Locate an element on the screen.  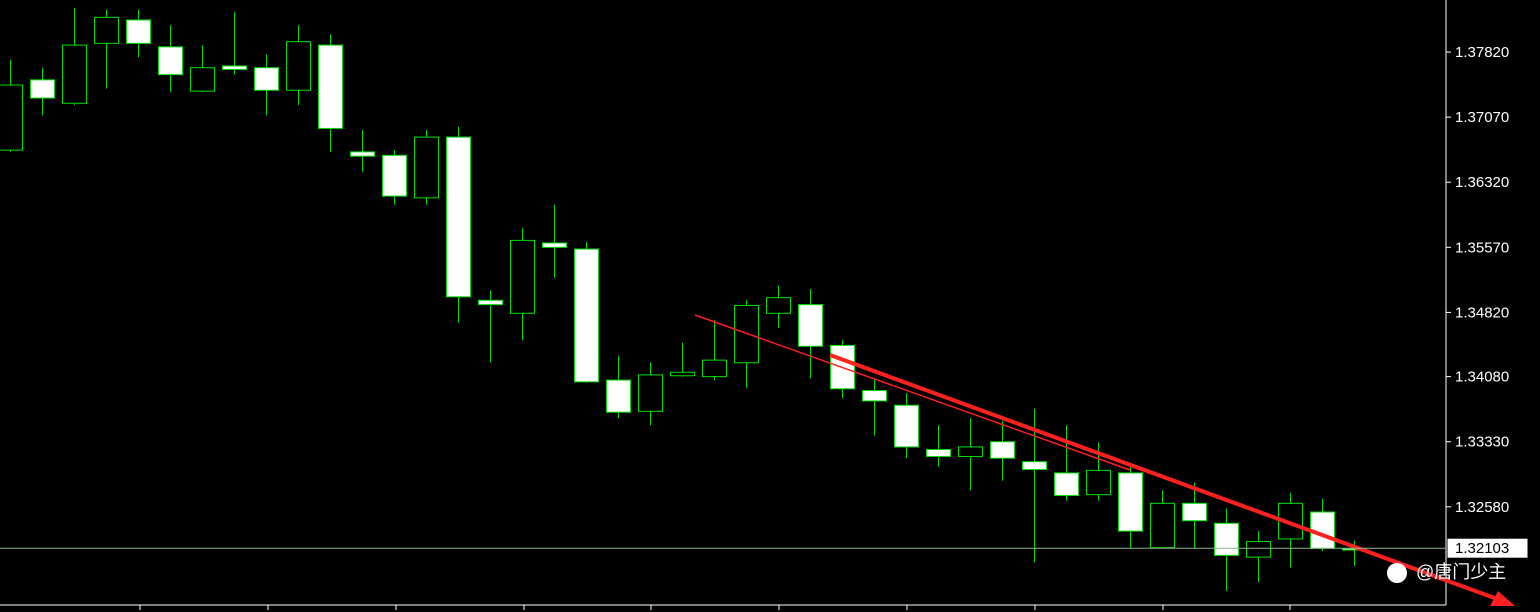
watermark: @唐门少主 is located at coordinates (1461, 572).